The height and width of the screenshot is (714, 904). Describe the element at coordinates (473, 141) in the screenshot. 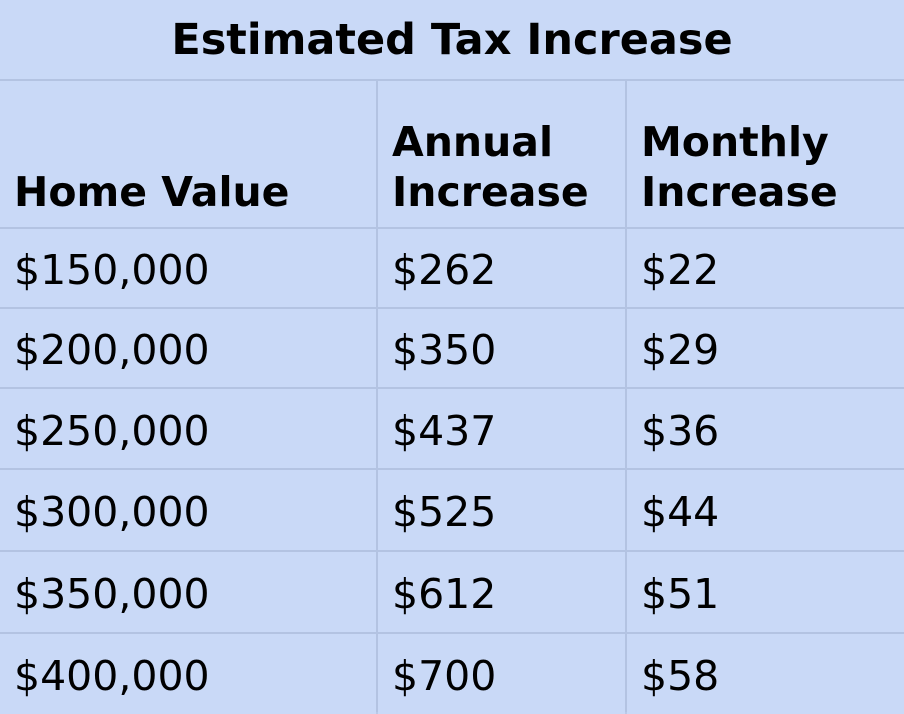

I see `header-annual-line-1: Annual` at that location.